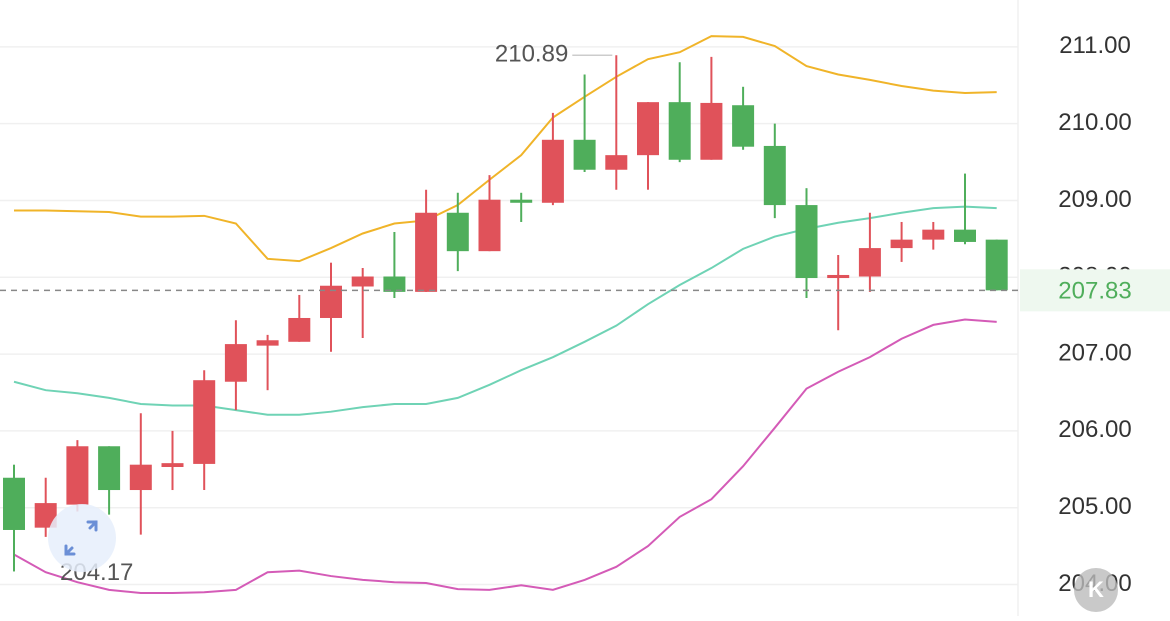 Image resolution: width=1170 pixels, height=621 pixels. What do you see at coordinates (1094, 122) in the screenshot?
I see `y-tick-label: 210.00` at bounding box center [1094, 122].